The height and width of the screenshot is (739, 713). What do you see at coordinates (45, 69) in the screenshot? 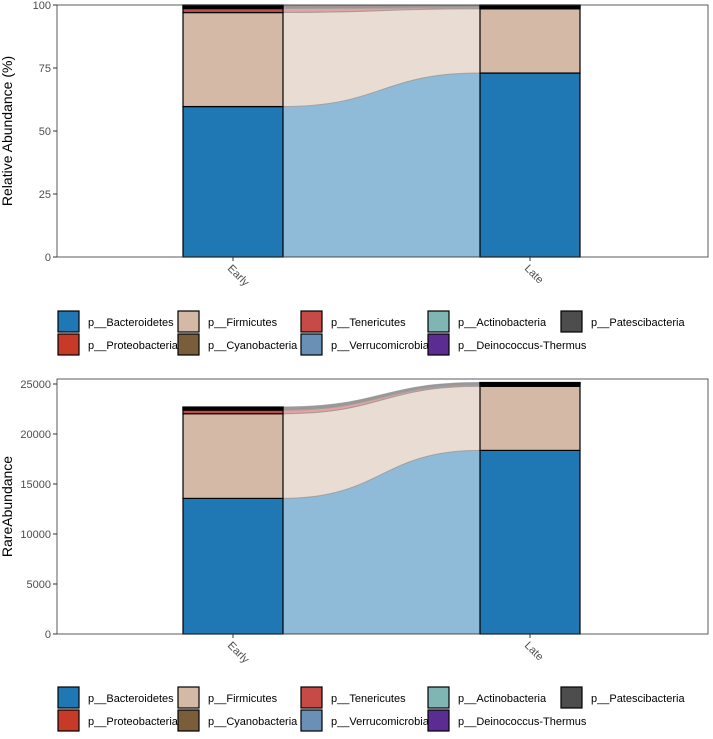
I see `y-tick-label: 75` at bounding box center [45, 69].